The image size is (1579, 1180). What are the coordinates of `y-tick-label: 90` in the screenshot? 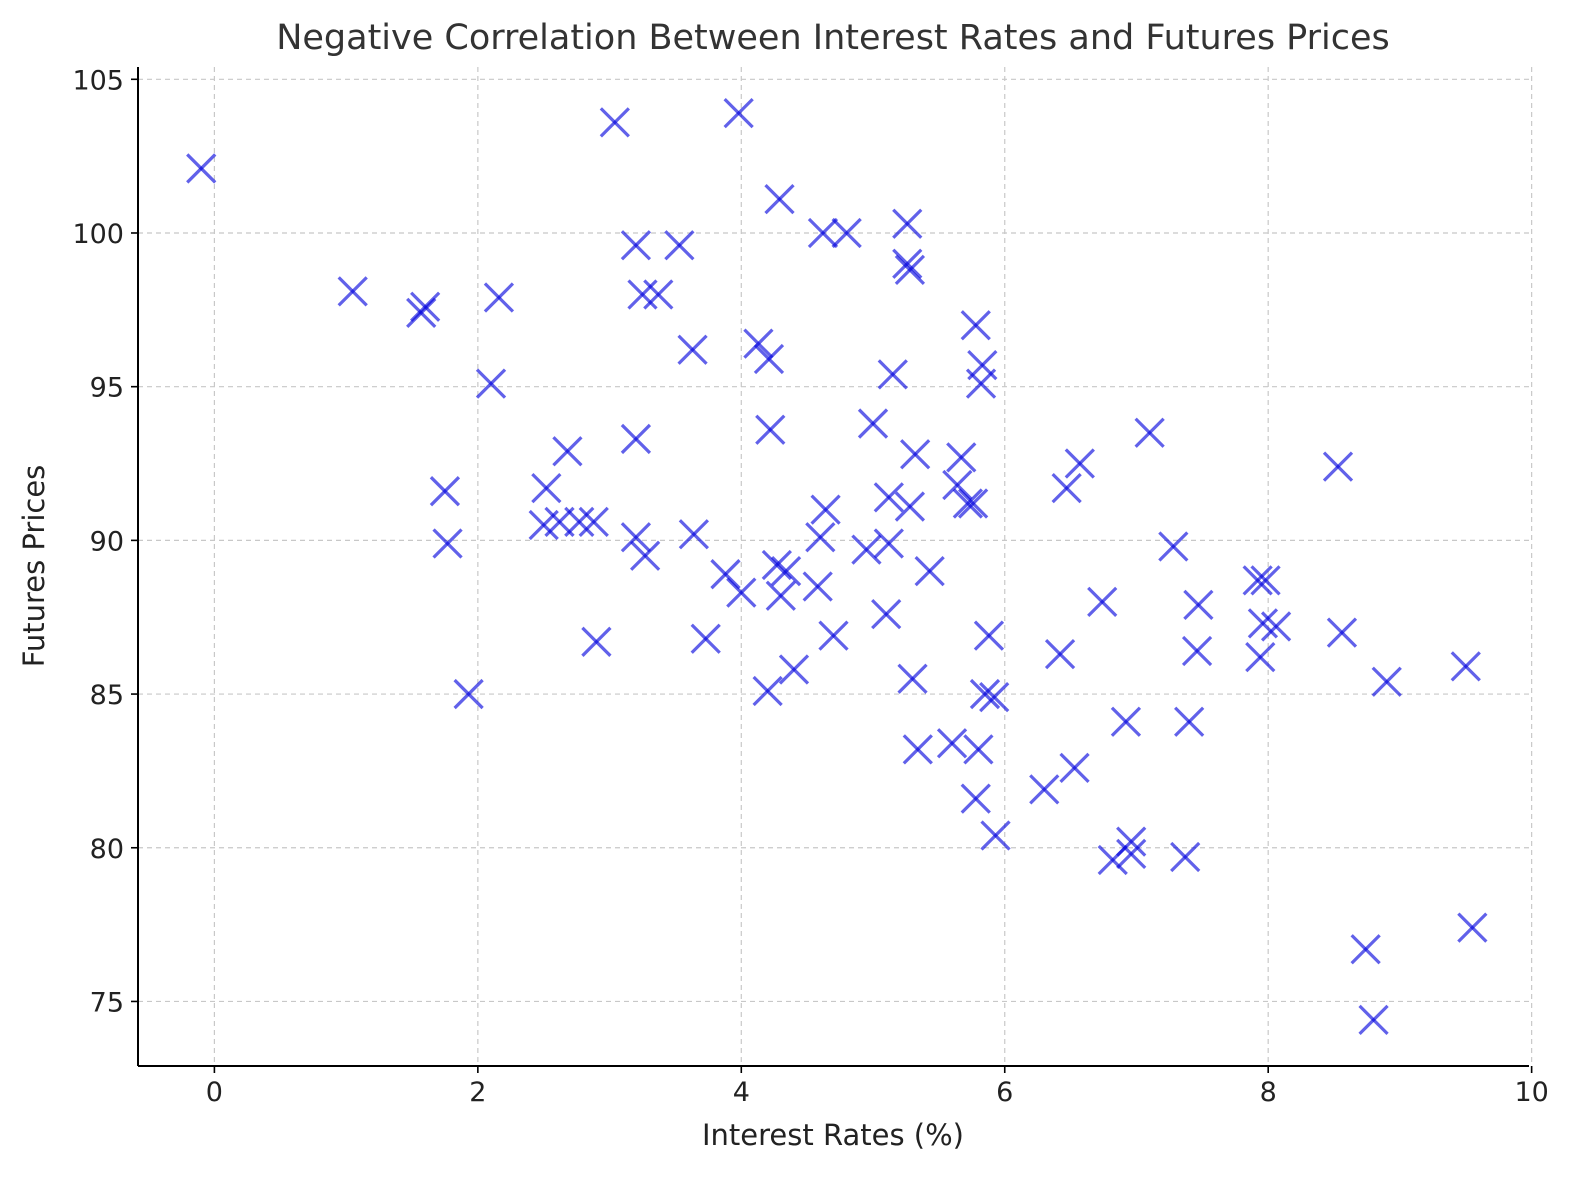 It's located at (107, 541).